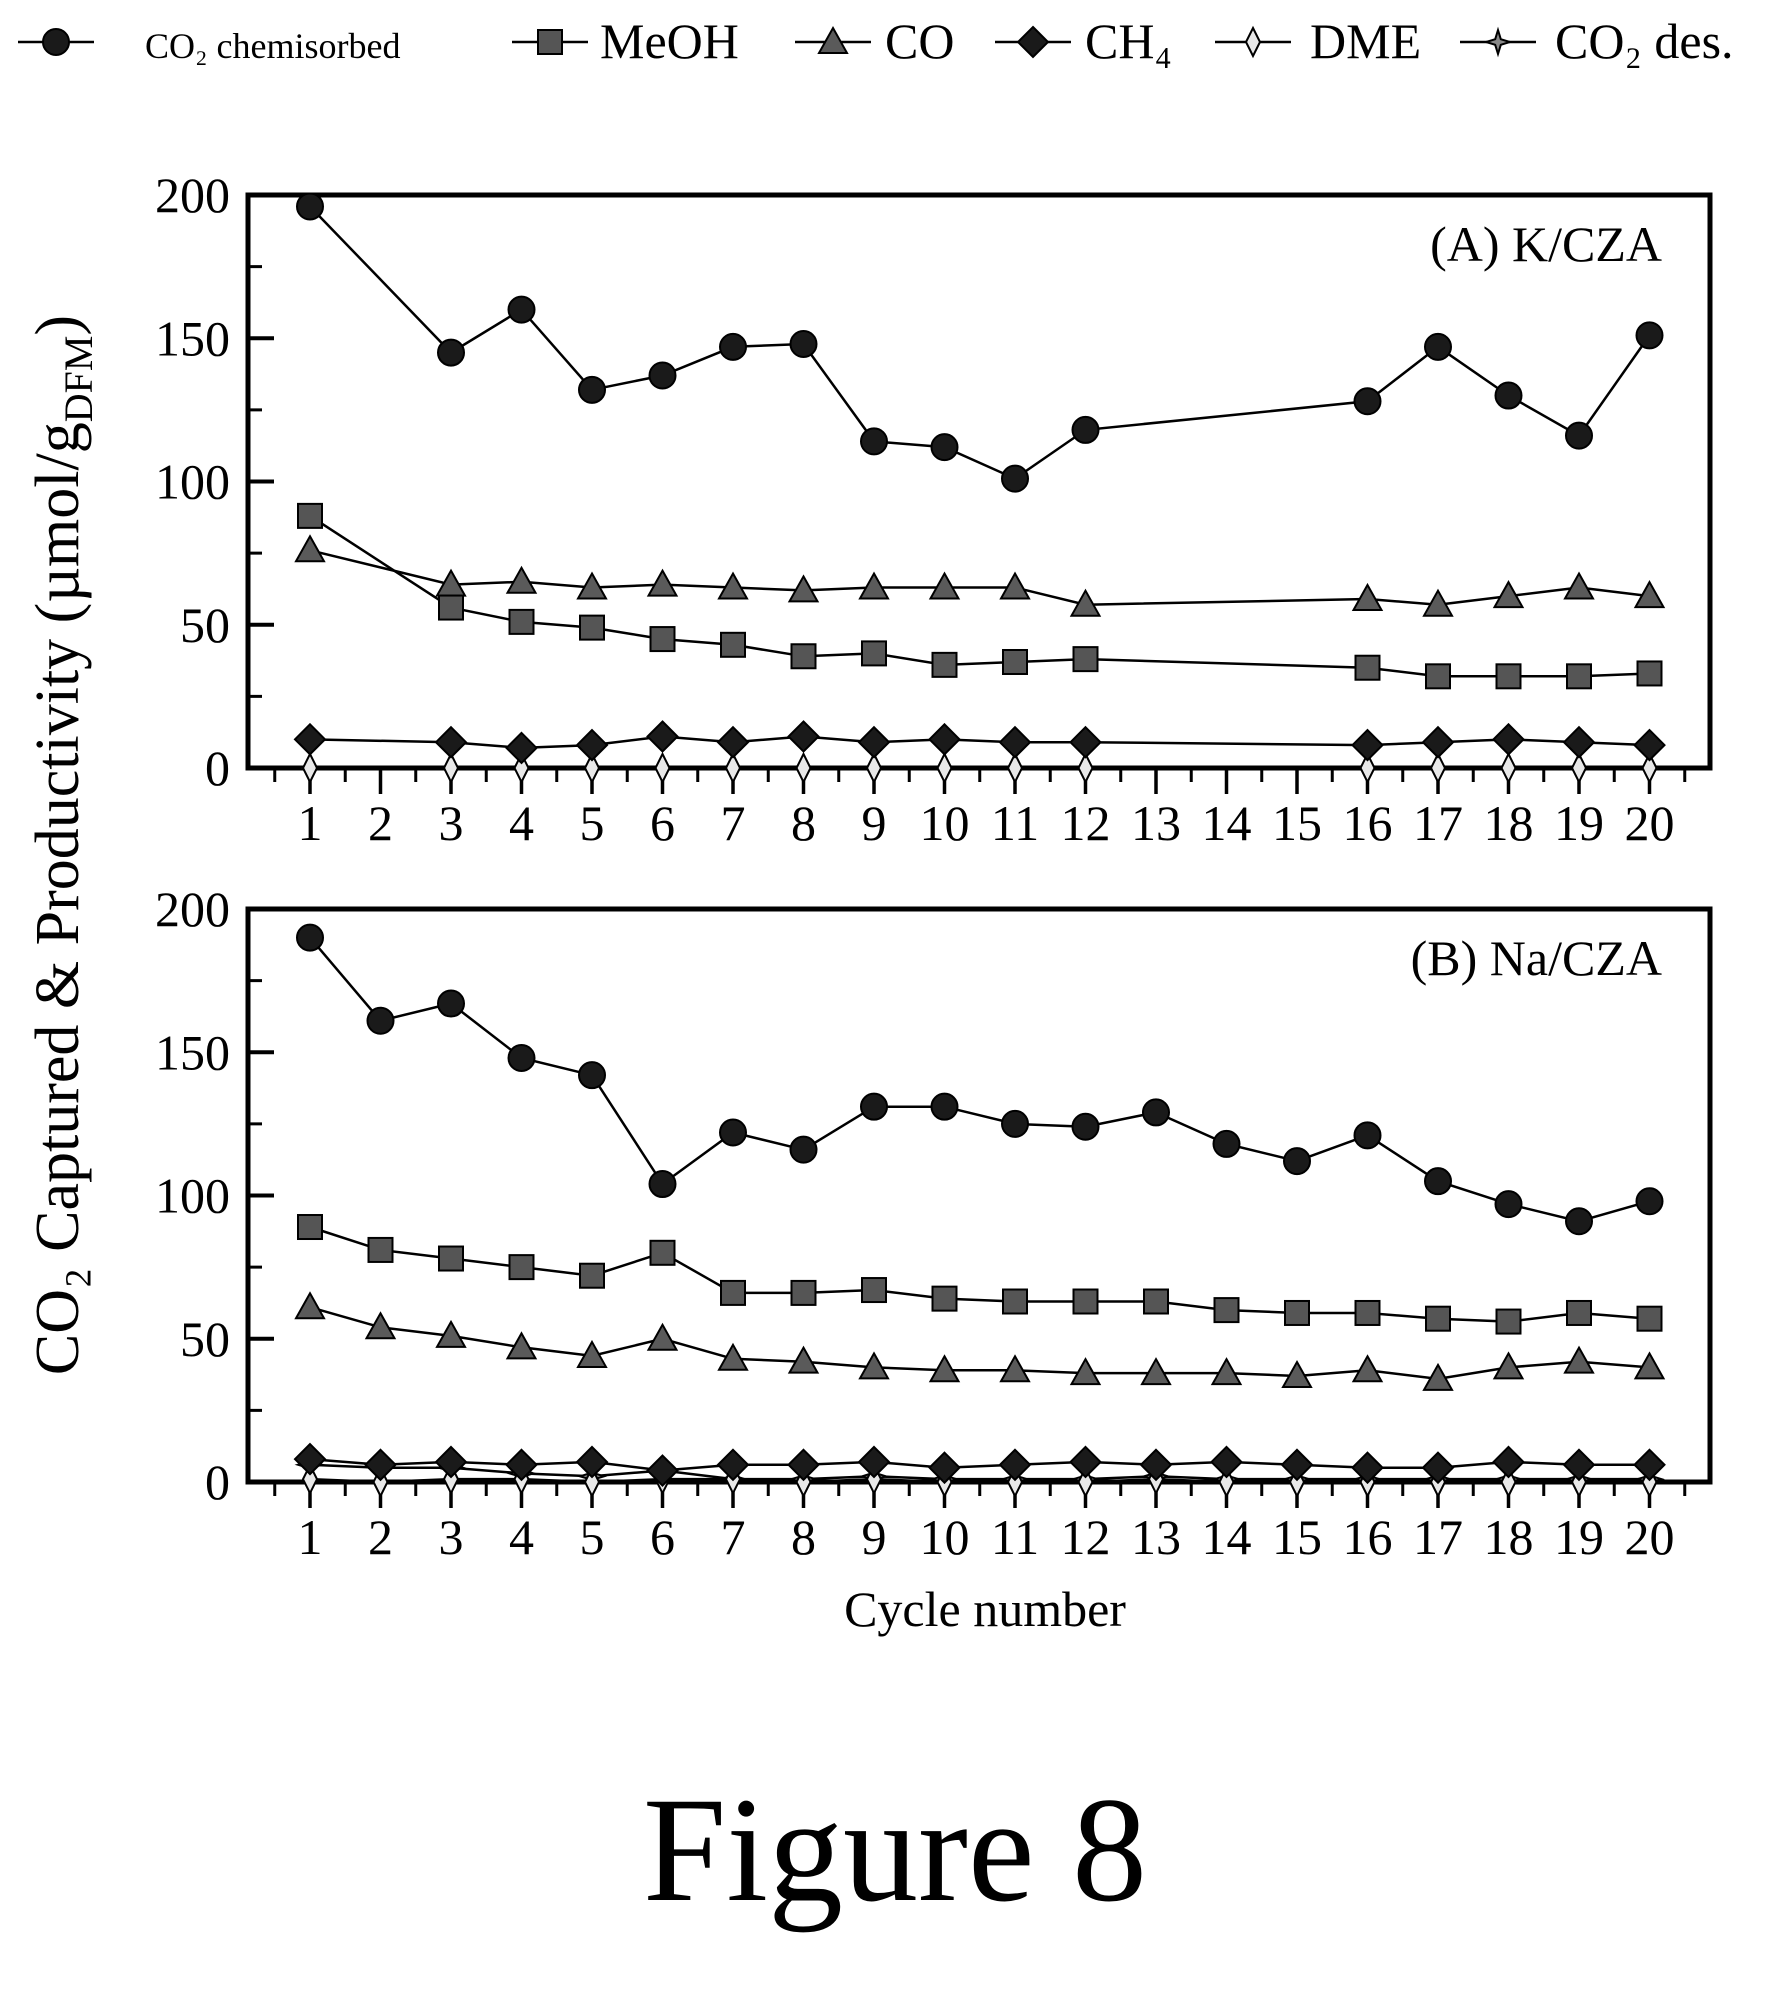 The image size is (1789, 1992). What do you see at coordinates (874, 41) in the screenshot?
I see `legend-item-co: CO` at bounding box center [874, 41].